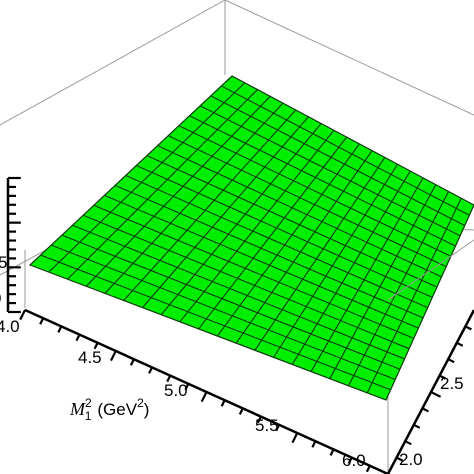 Image resolution: width=474 pixels, height=474 pixels. Describe the element at coordinates (140, 403) in the screenshot. I see `x-axis-label-unit-sup: 2` at that location.